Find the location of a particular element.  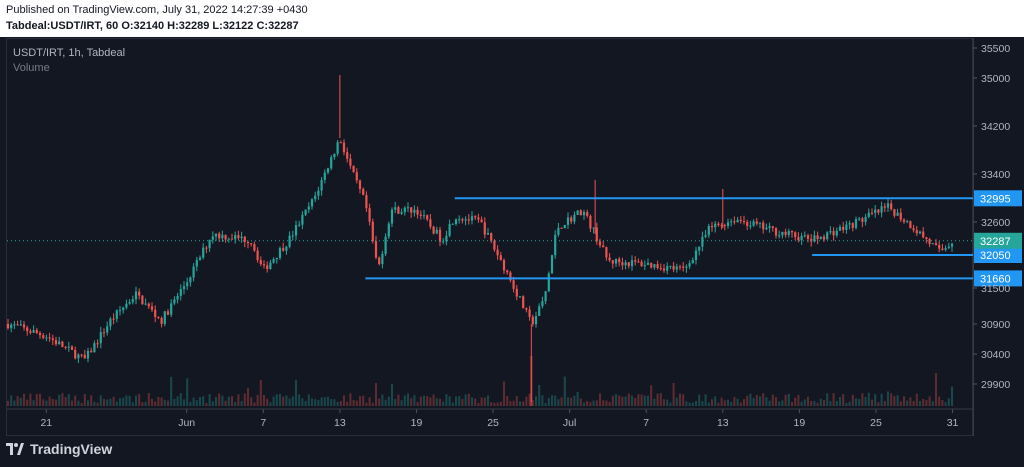

level-price-label: 32995 is located at coordinates (995, 199).